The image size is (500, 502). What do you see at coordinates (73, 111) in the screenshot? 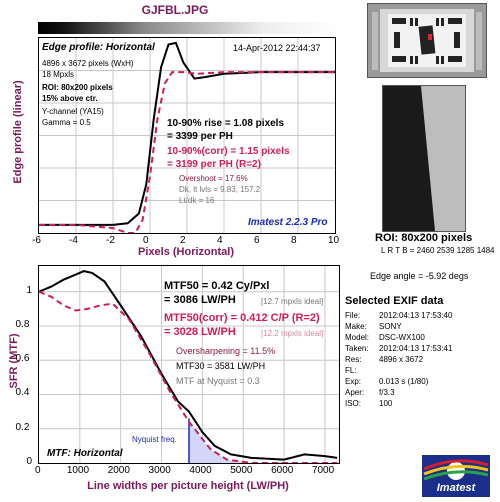
I see `channel: Y-channel (YA15)` at bounding box center [73, 111].